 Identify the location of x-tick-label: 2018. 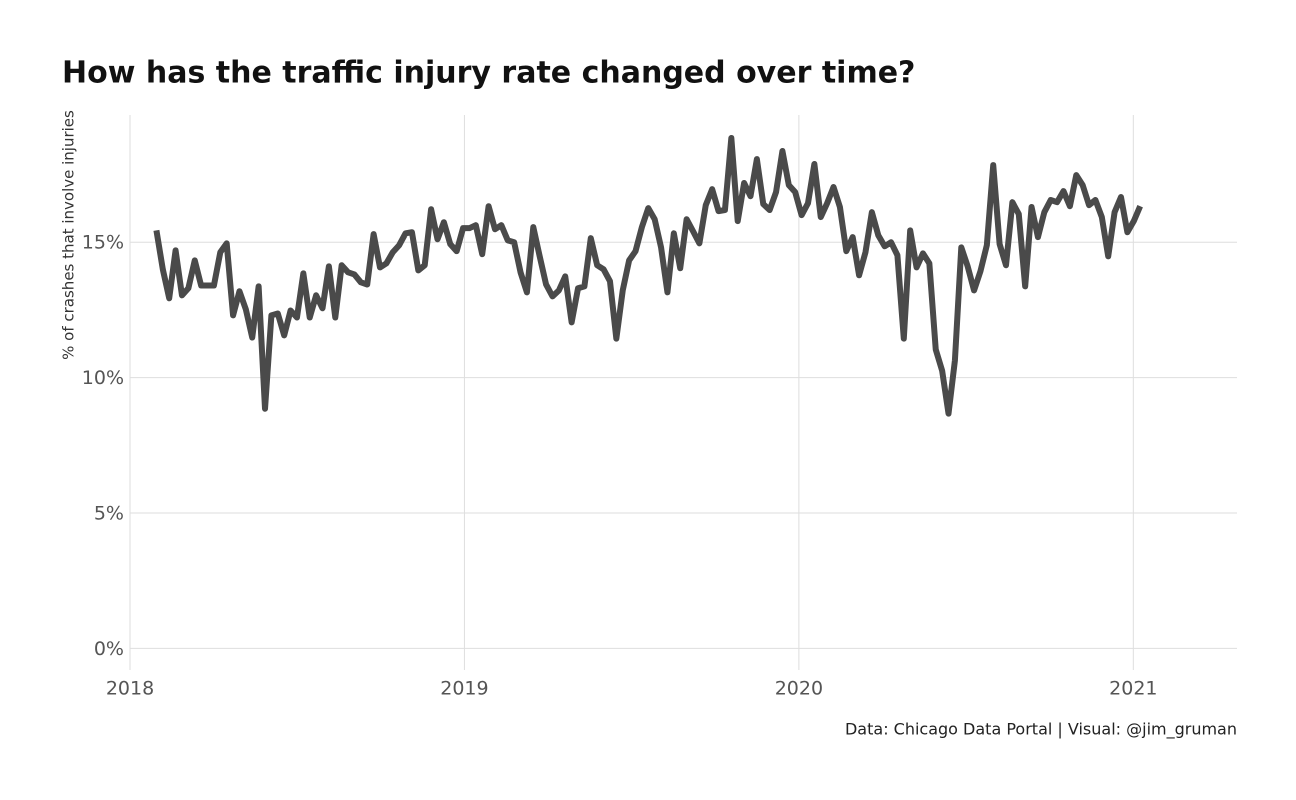
(130, 689).